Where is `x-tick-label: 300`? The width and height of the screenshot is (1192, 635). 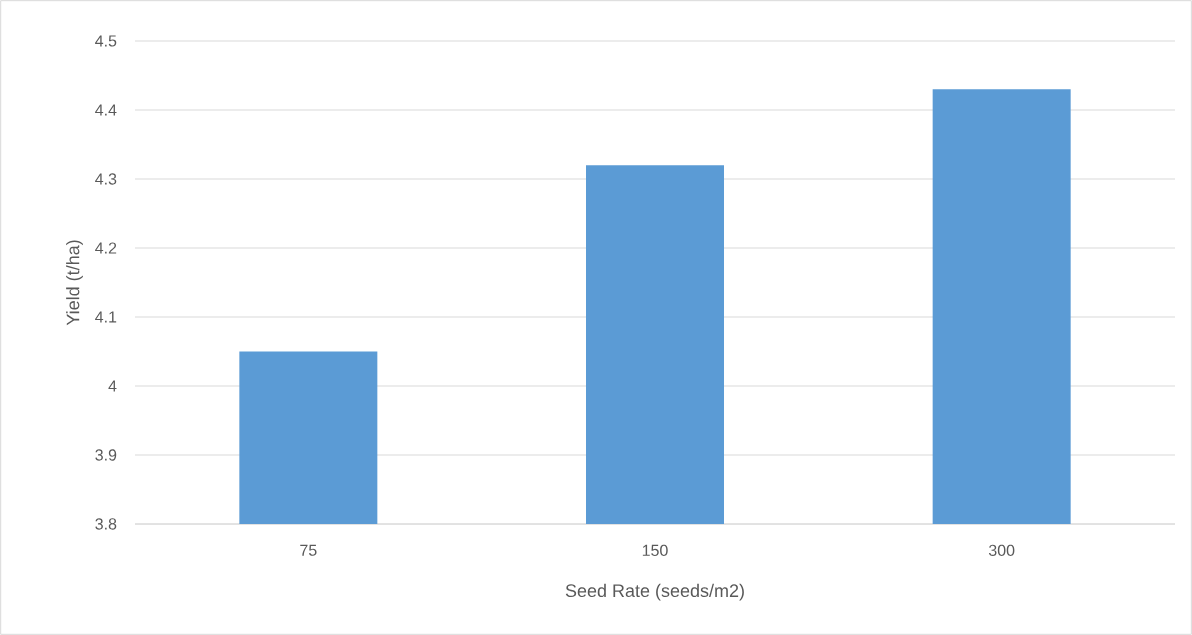 x-tick-label: 300 is located at coordinates (1001, 550).